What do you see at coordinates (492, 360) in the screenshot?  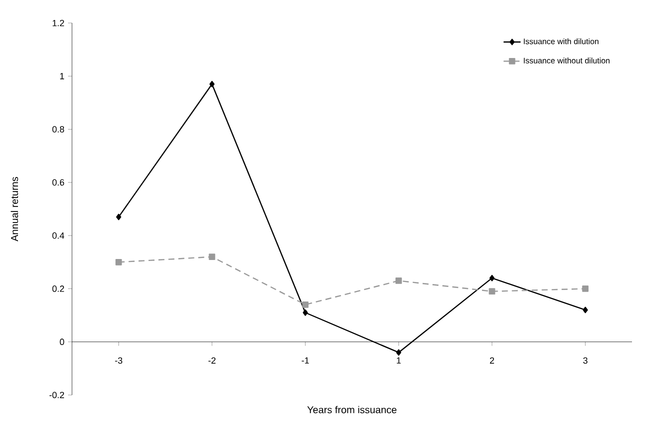 I see `x-tick-label: 2` at bounding box center [492, 360].